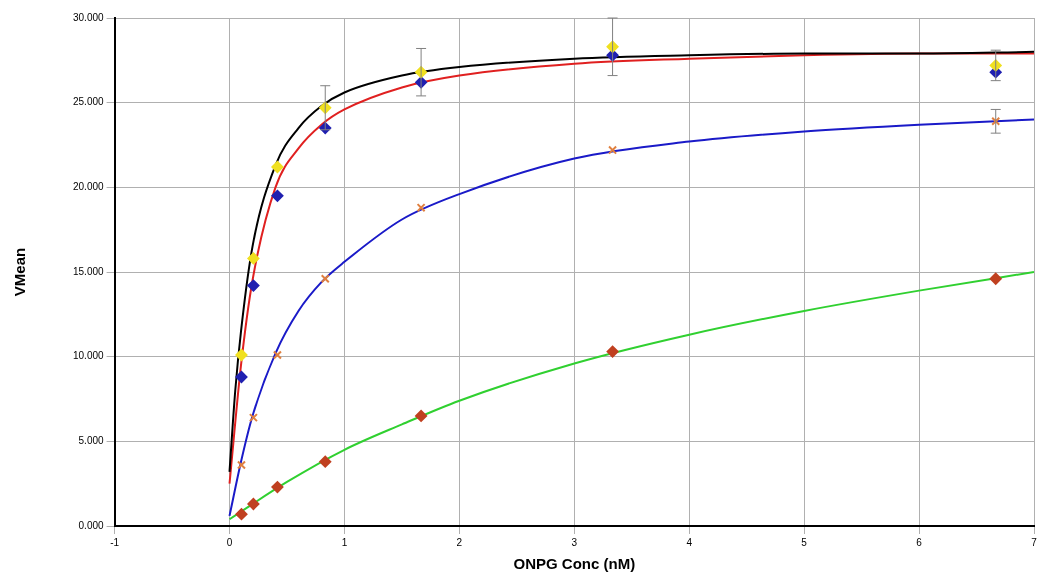 The width and height of the screenshot is (1064, 586). I want to click on y-tick-label: 30.000, so click(88, 17).